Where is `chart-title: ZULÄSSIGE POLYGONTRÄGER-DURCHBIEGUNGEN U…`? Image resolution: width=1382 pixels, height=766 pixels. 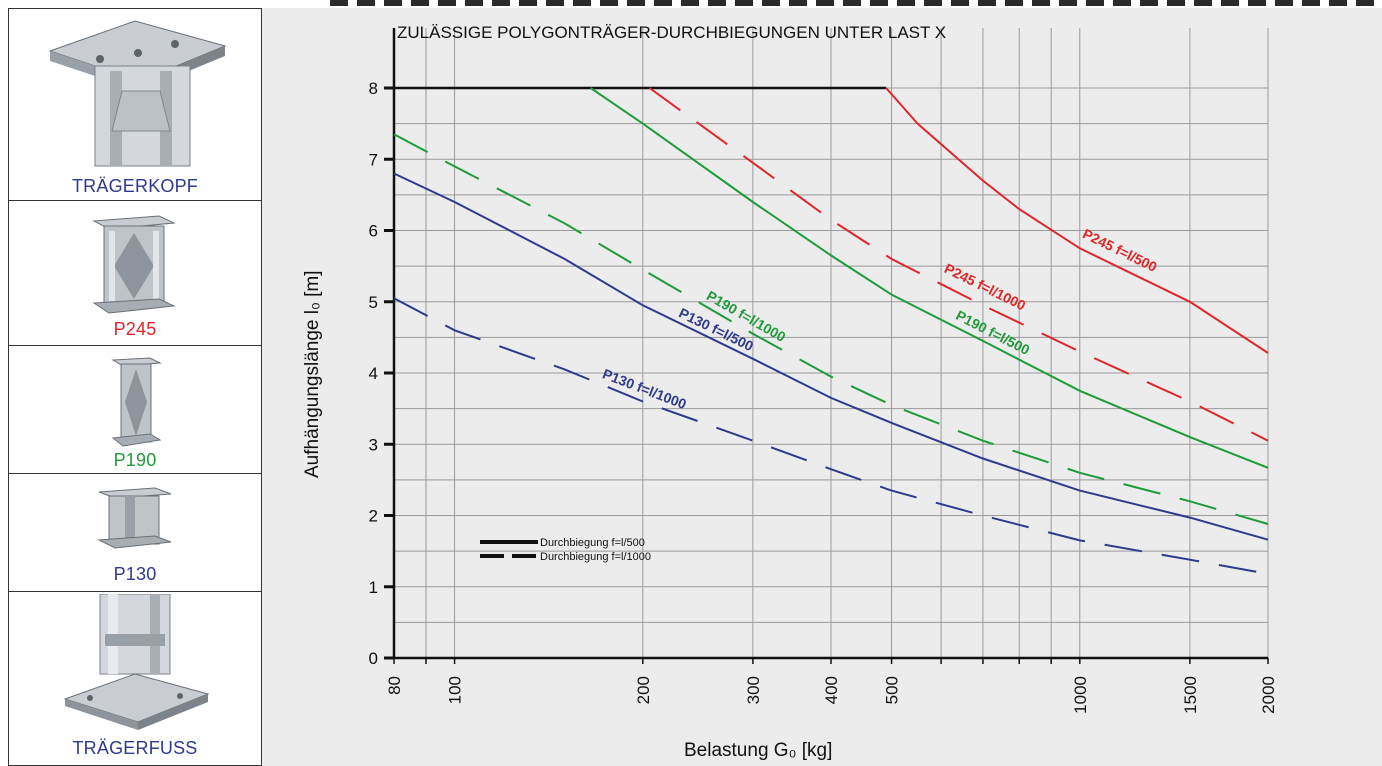 chart-title: ZULÄSSIGE POLYGONTRÄGER-DURCHBIEGUNGEN U… is located at coordinates (671, 32).